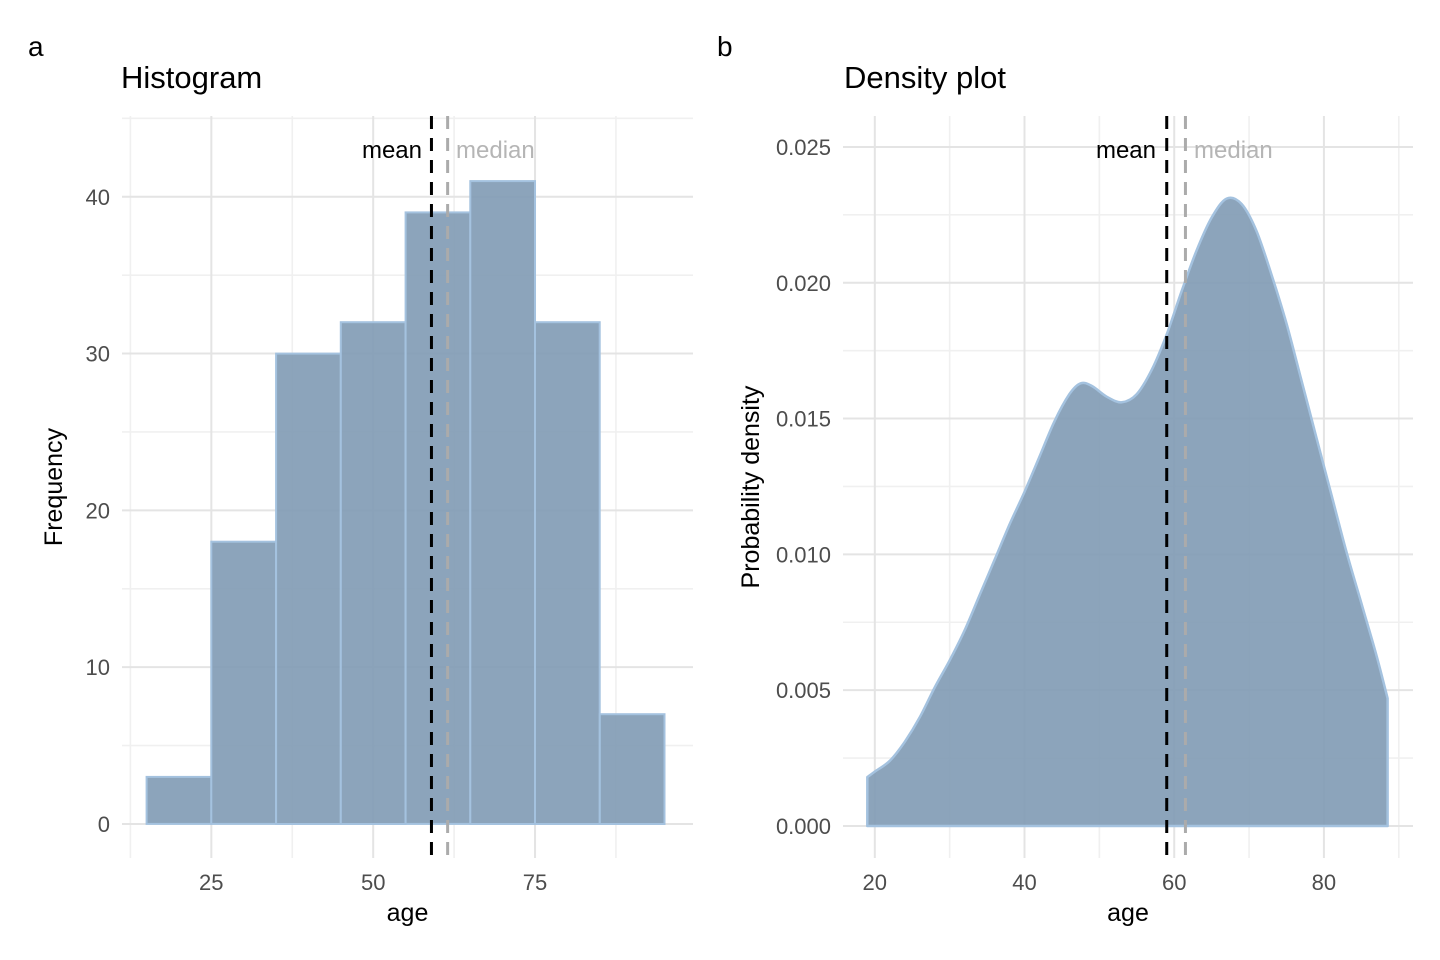  I want to click on x-tick-label: 20, so click(875, 882).